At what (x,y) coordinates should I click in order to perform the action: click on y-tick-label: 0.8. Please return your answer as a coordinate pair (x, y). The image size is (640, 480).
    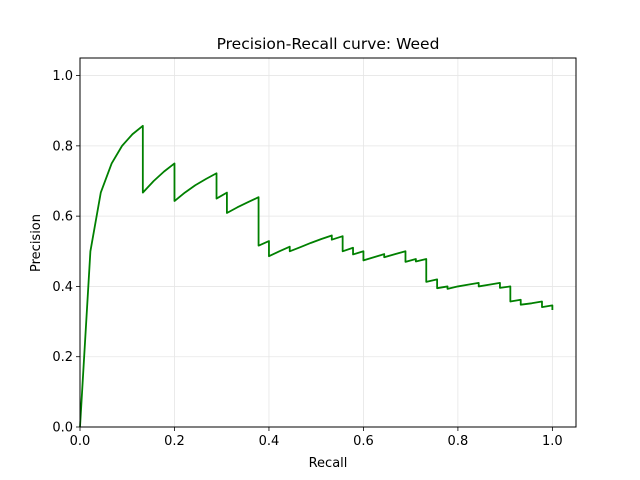
    Looking at the image, I should click on (62, 146).